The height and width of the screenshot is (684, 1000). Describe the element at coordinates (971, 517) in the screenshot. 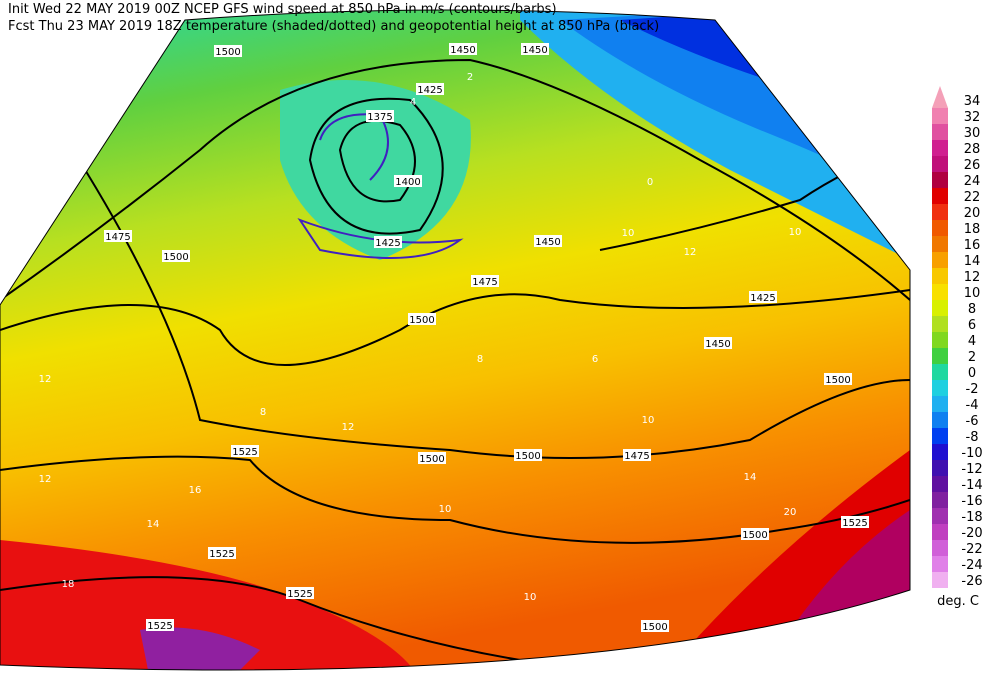

I see `colorbar-label: -18` at that location.